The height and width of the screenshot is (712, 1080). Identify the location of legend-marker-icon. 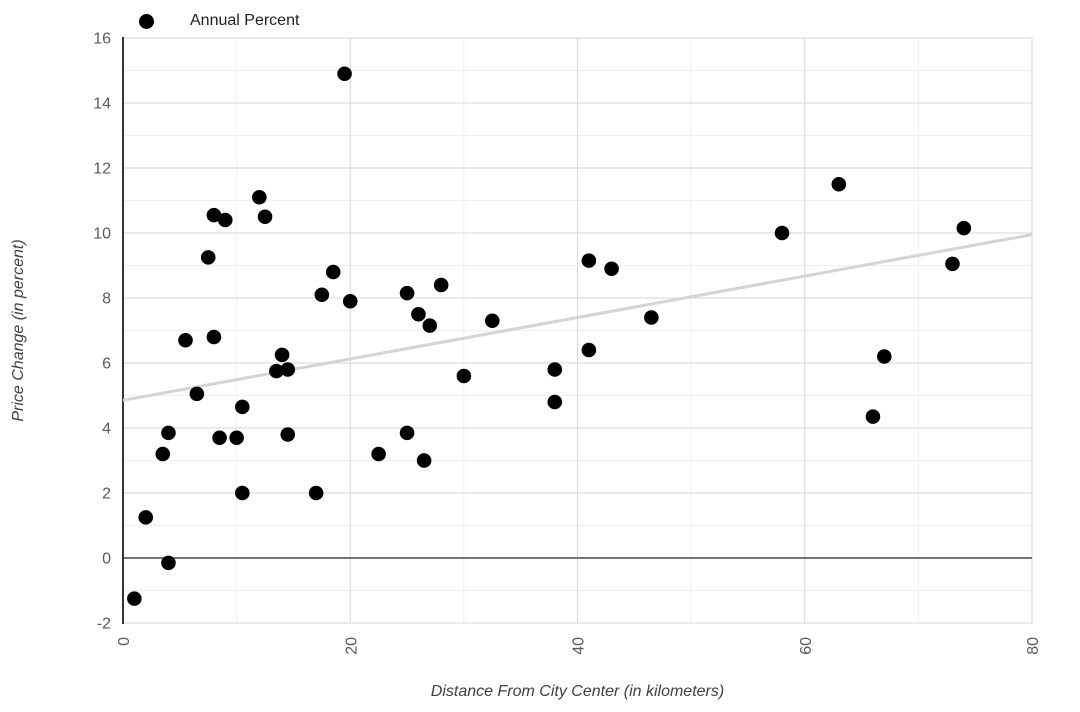
(146, 21).